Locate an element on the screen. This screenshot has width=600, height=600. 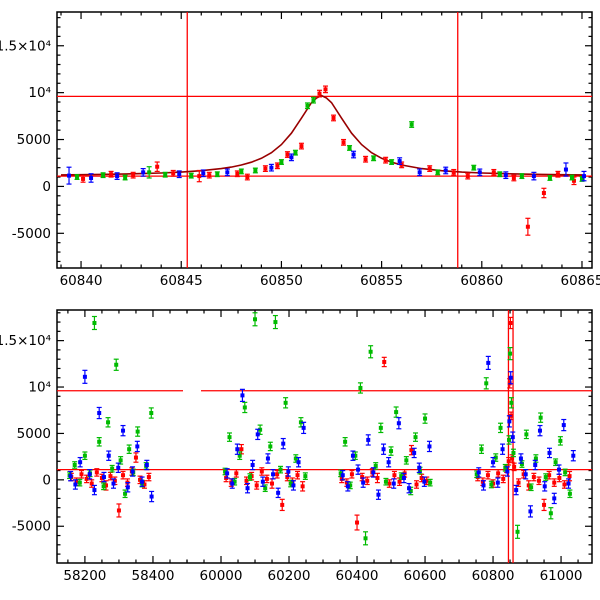
x-tick-label: 60845 is located at coordinates (181, 281).